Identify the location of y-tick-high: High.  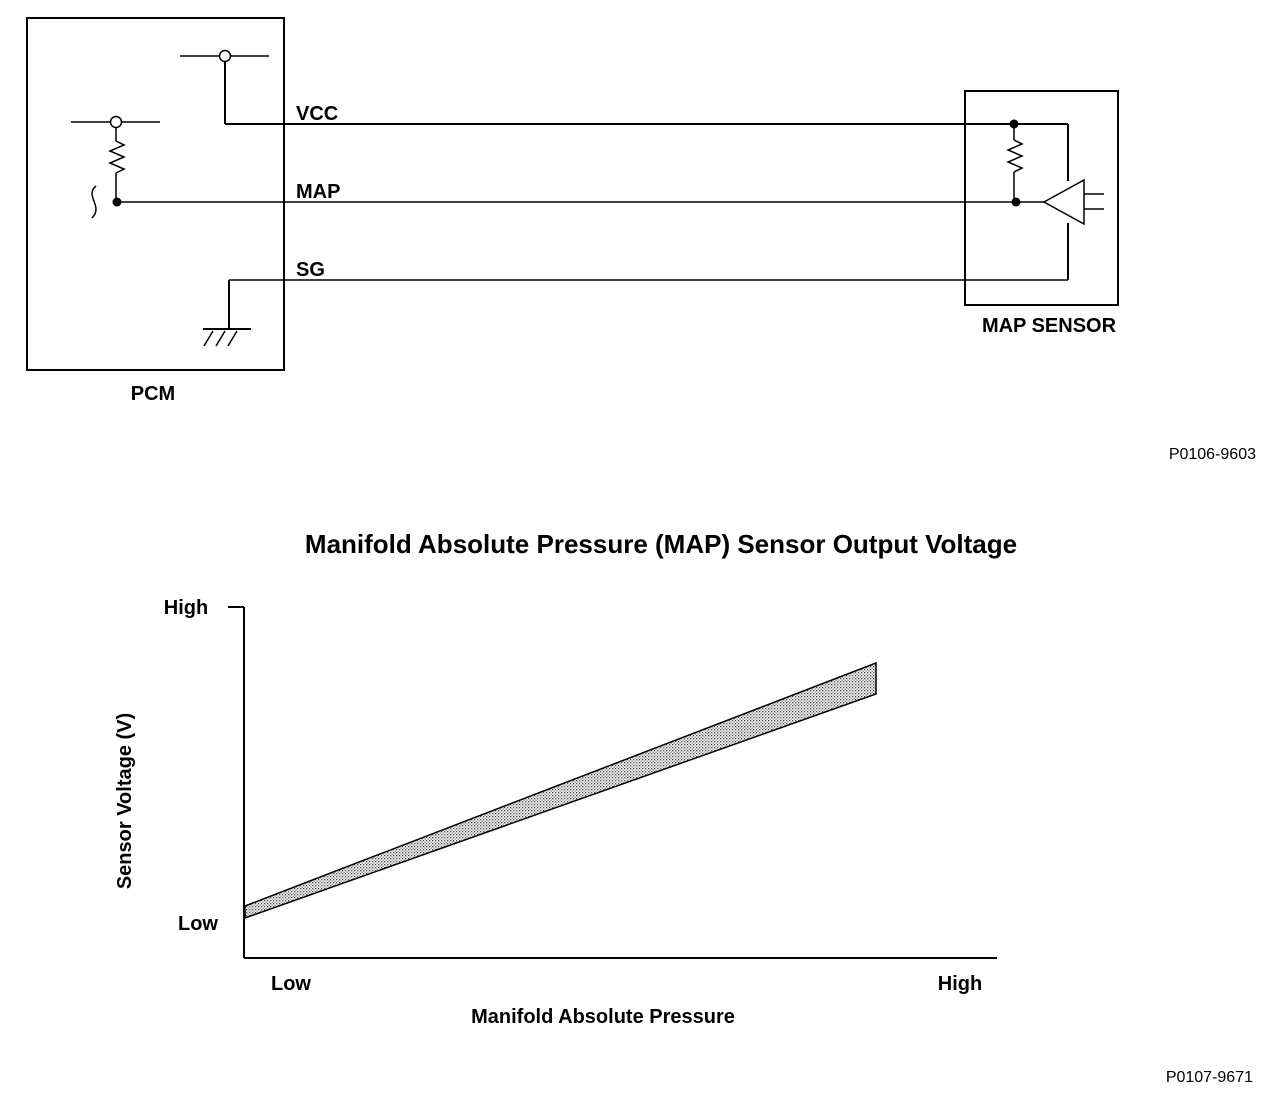
(186, 608).